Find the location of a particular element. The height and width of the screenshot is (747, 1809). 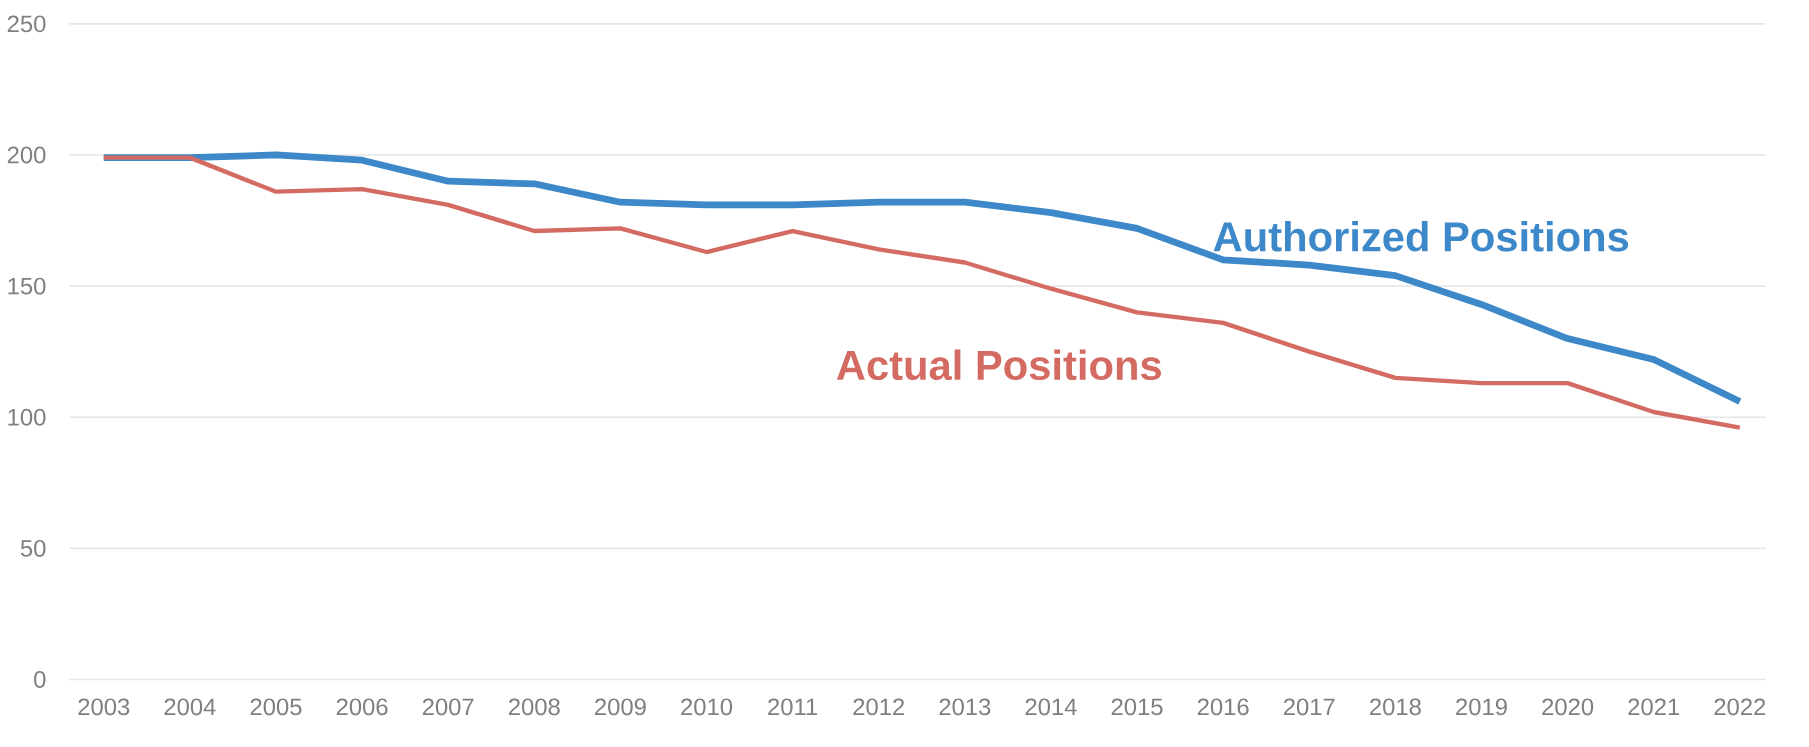

y-tick-label: 100 is located at coordinates (27, 417).